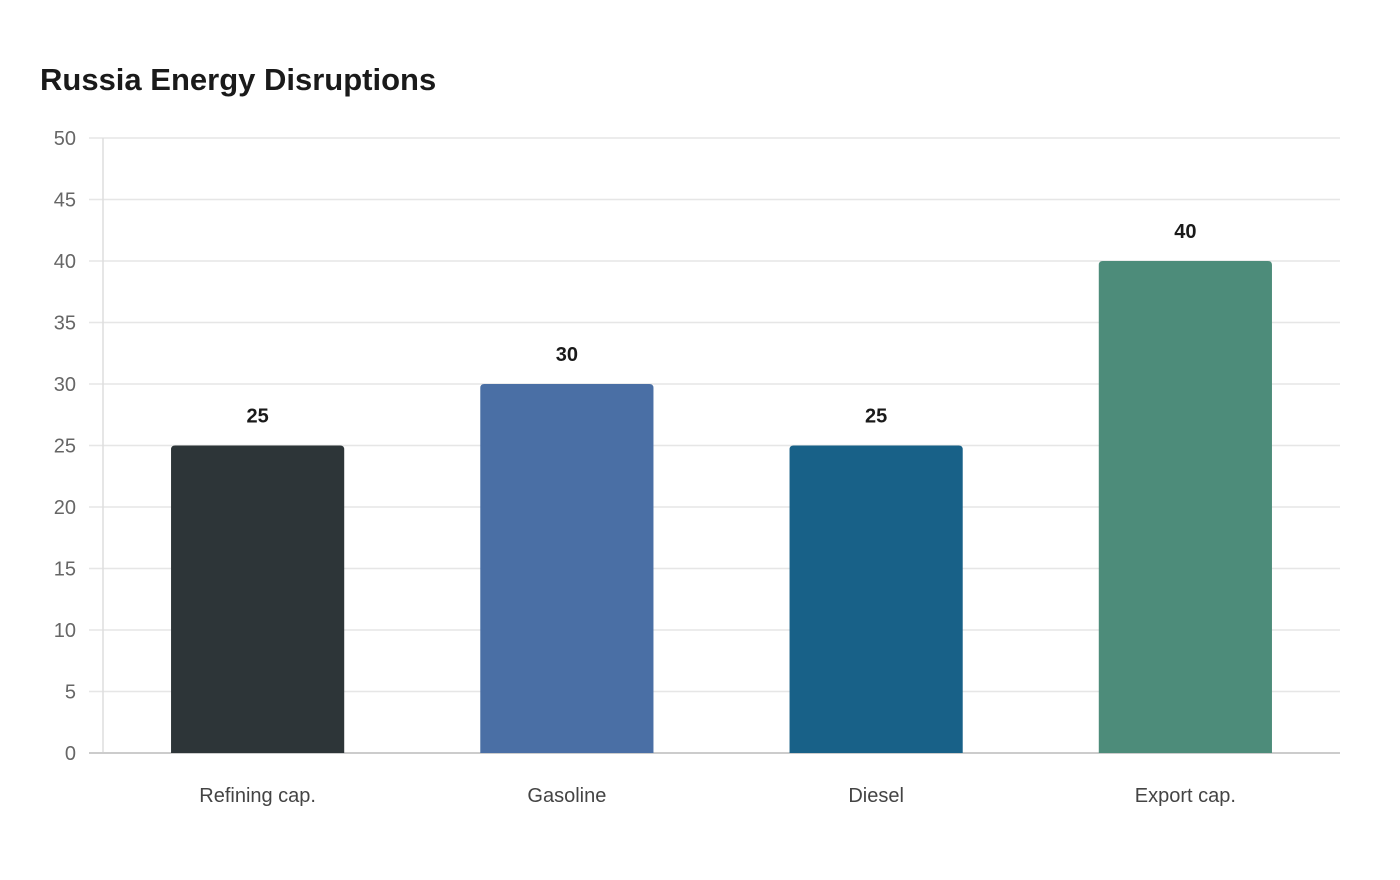 The height and width of the screenshot is (880, 1400). Describe the element at coordinates (70, 754) in the screenshot. I see `y-tick-label: 0` at that location.